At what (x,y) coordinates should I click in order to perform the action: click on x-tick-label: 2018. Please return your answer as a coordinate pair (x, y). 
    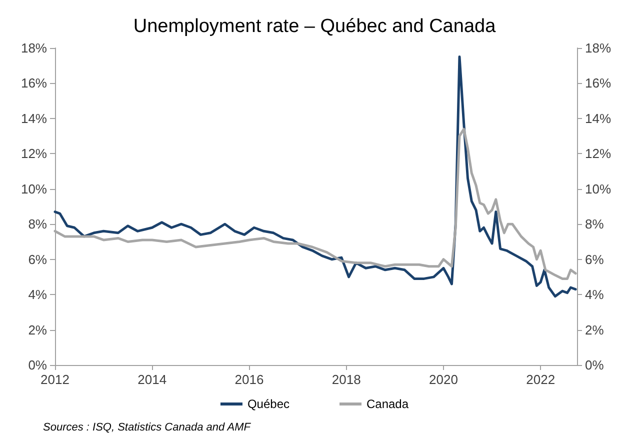
    Looking at the image, I should click on (346, 379).